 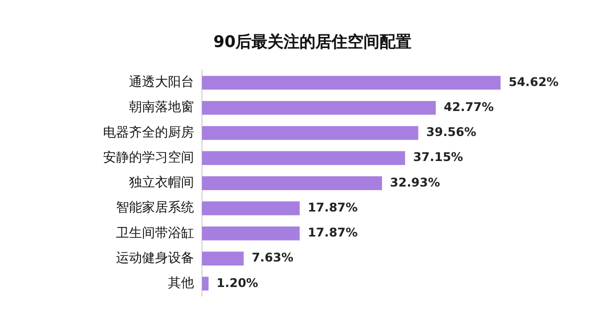 I want to click on data-label: 37.15%, so click(x=438, y=157).